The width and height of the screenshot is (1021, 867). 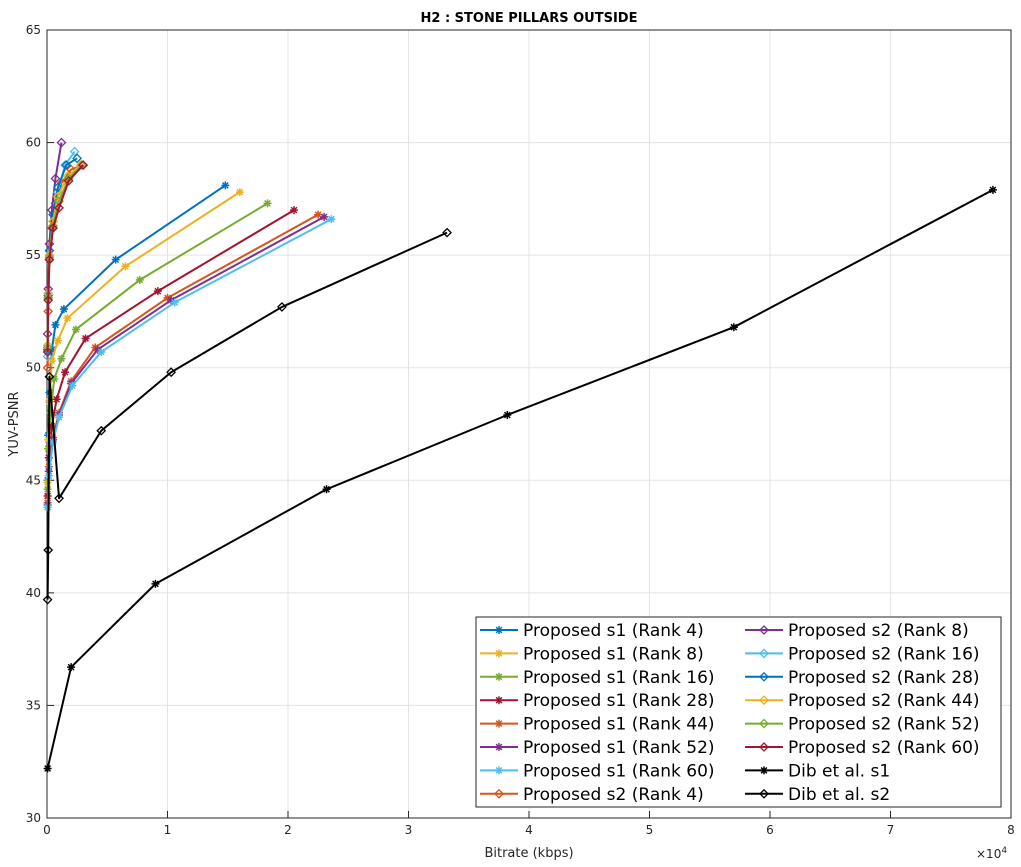 I want to click on legend-item: Proposed s2 (Rank 16), so click(x=862, y=654).